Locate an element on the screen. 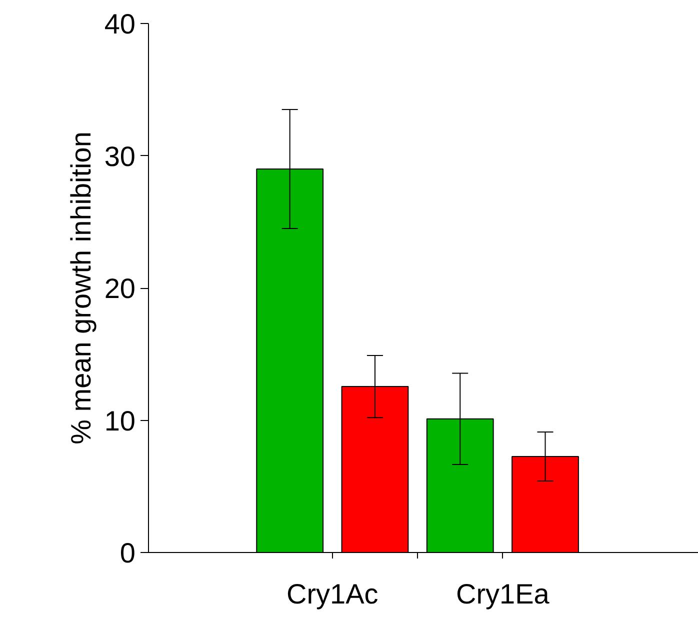  y-tick-label: 30 is located at coordinates (120, 156).